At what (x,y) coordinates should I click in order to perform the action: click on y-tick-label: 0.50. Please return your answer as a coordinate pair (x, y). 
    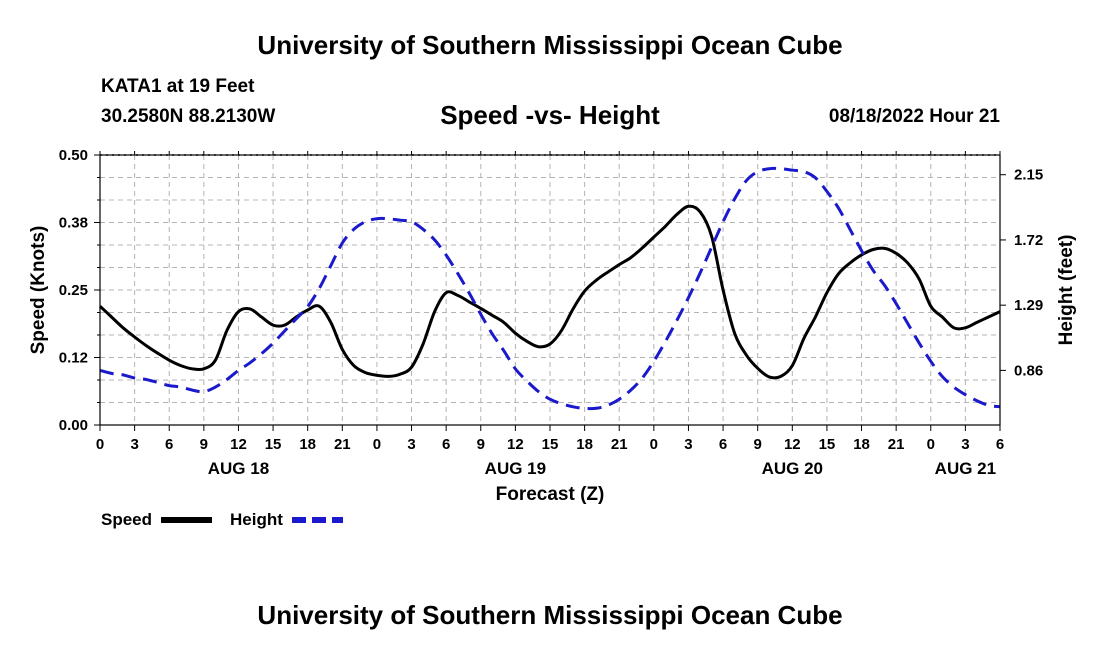
    Looking at the image, I should click on (73, 155).